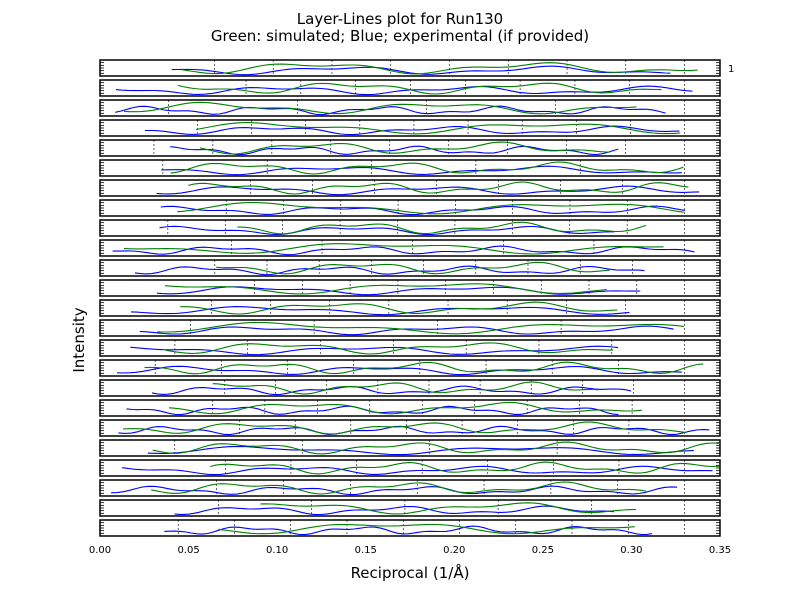  I want to click on x-tick-label: 0.10, so click(277, 550).